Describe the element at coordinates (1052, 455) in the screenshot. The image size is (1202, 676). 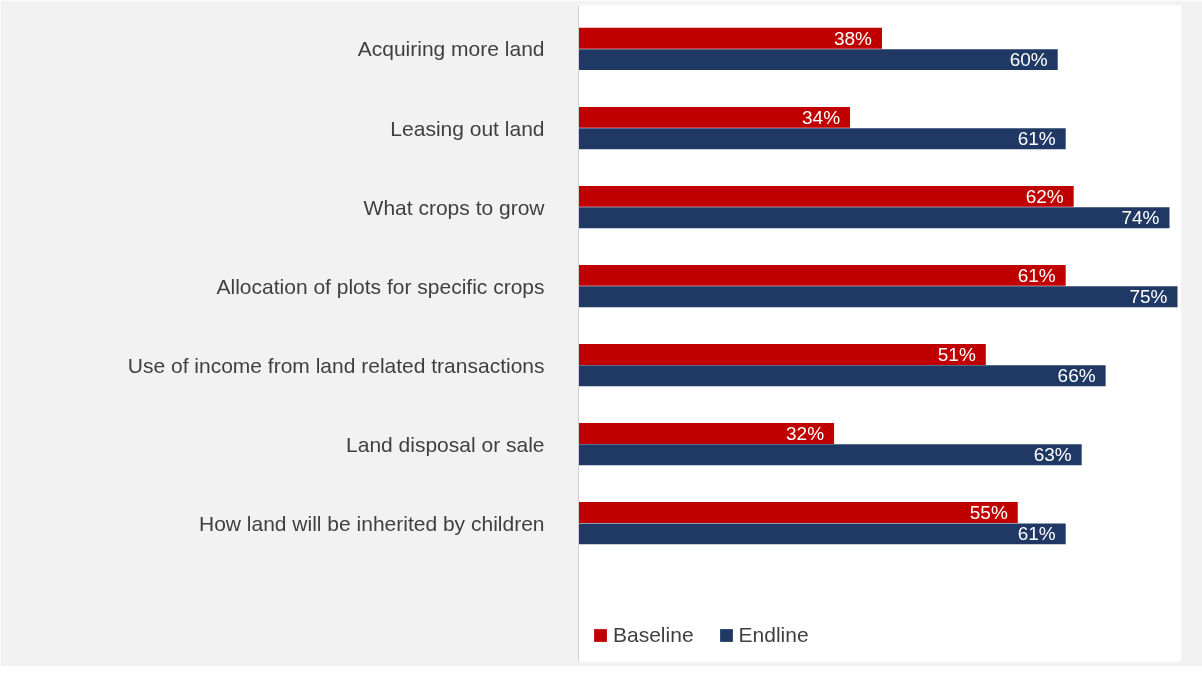
I see `data-label: 63%` at that location.